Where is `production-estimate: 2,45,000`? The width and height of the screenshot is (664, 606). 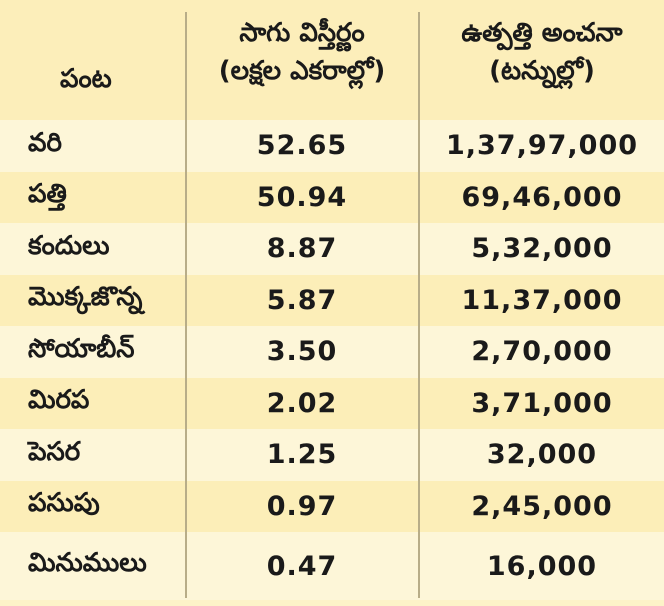
production-estimate: 2,45,000 is located at coordinates (542, 506).